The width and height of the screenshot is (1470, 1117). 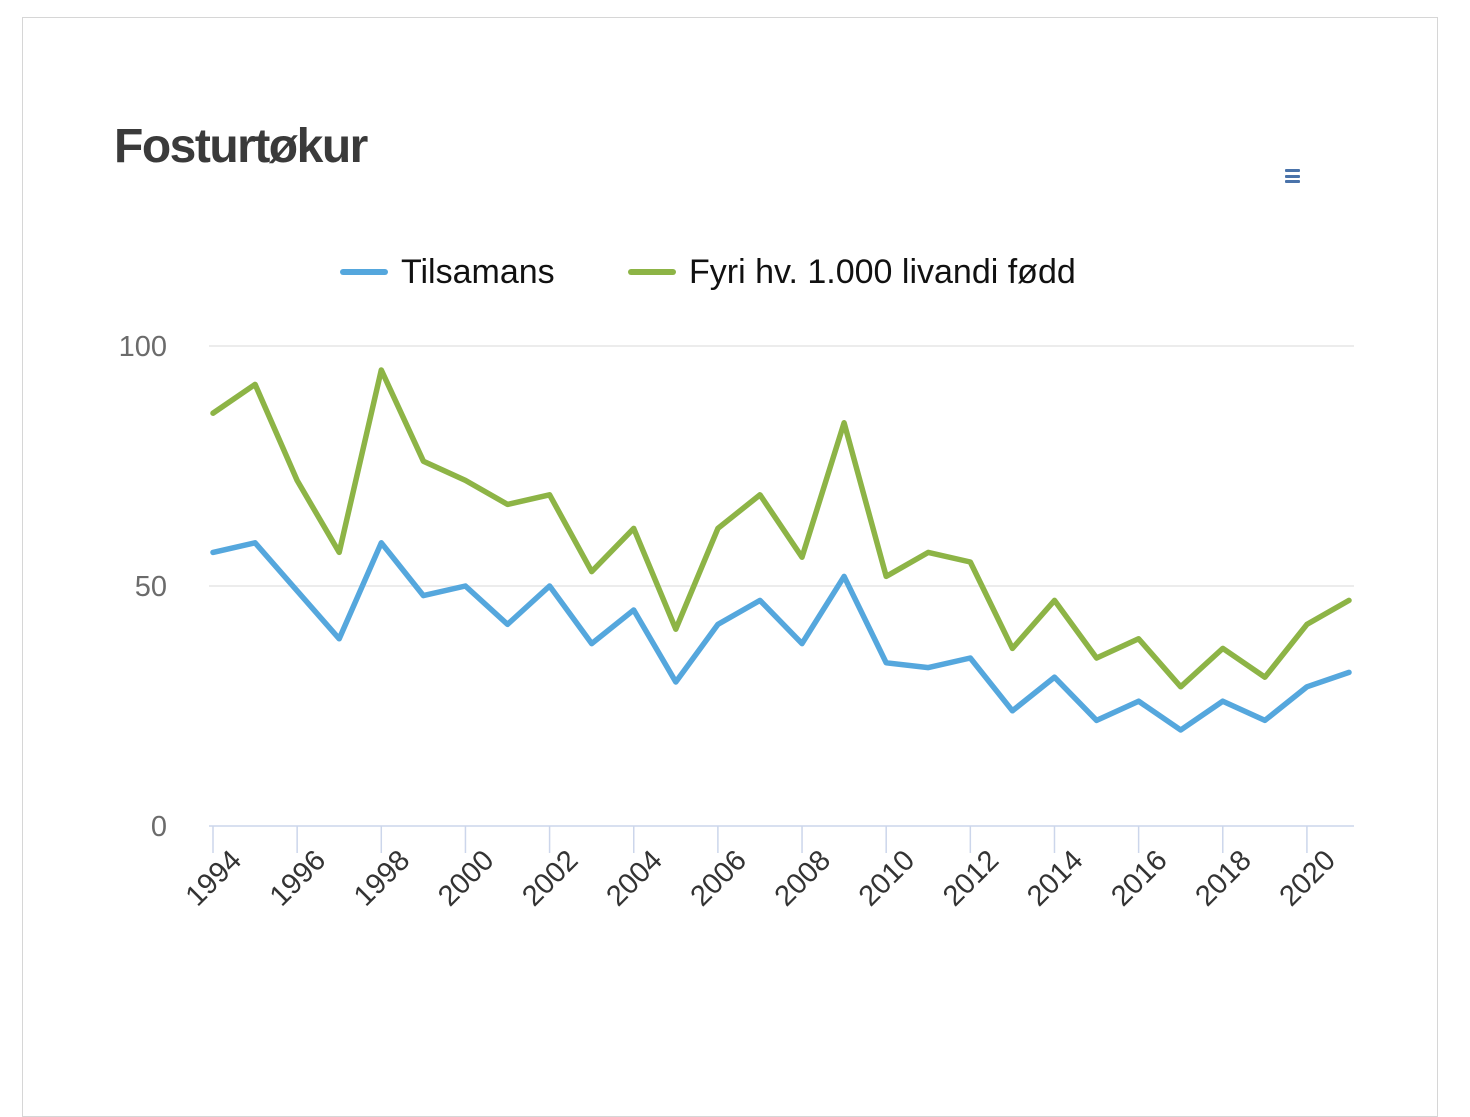 I want to click on y-axis-label: 0, so click(x=159, y=827).